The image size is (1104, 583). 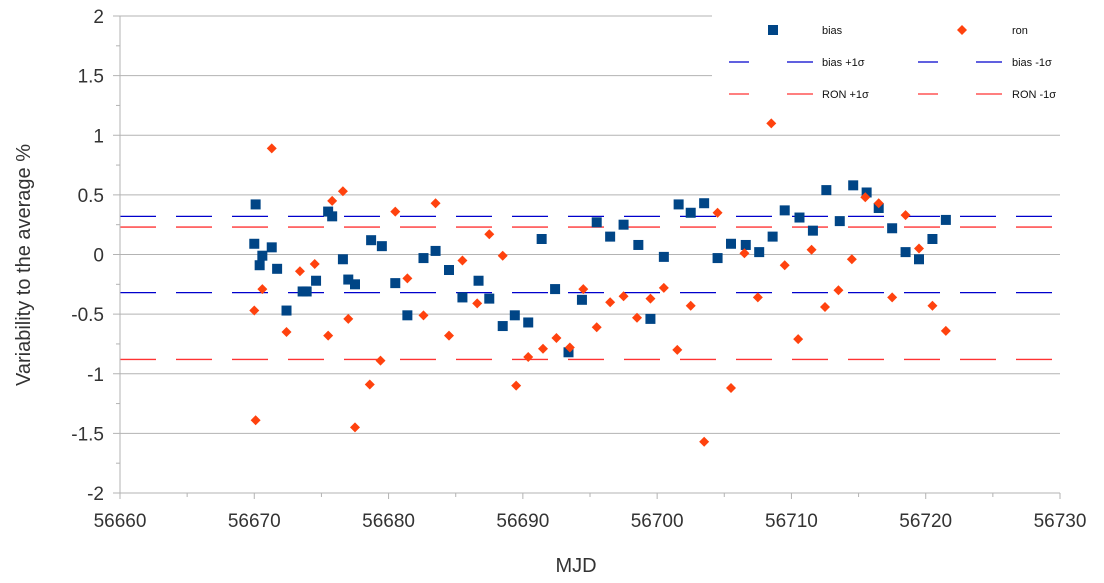 What do you see at coordinates (657, 521) in the screenshot?
I see `x-tick-label: 56700` at bounding box center [657, 521].